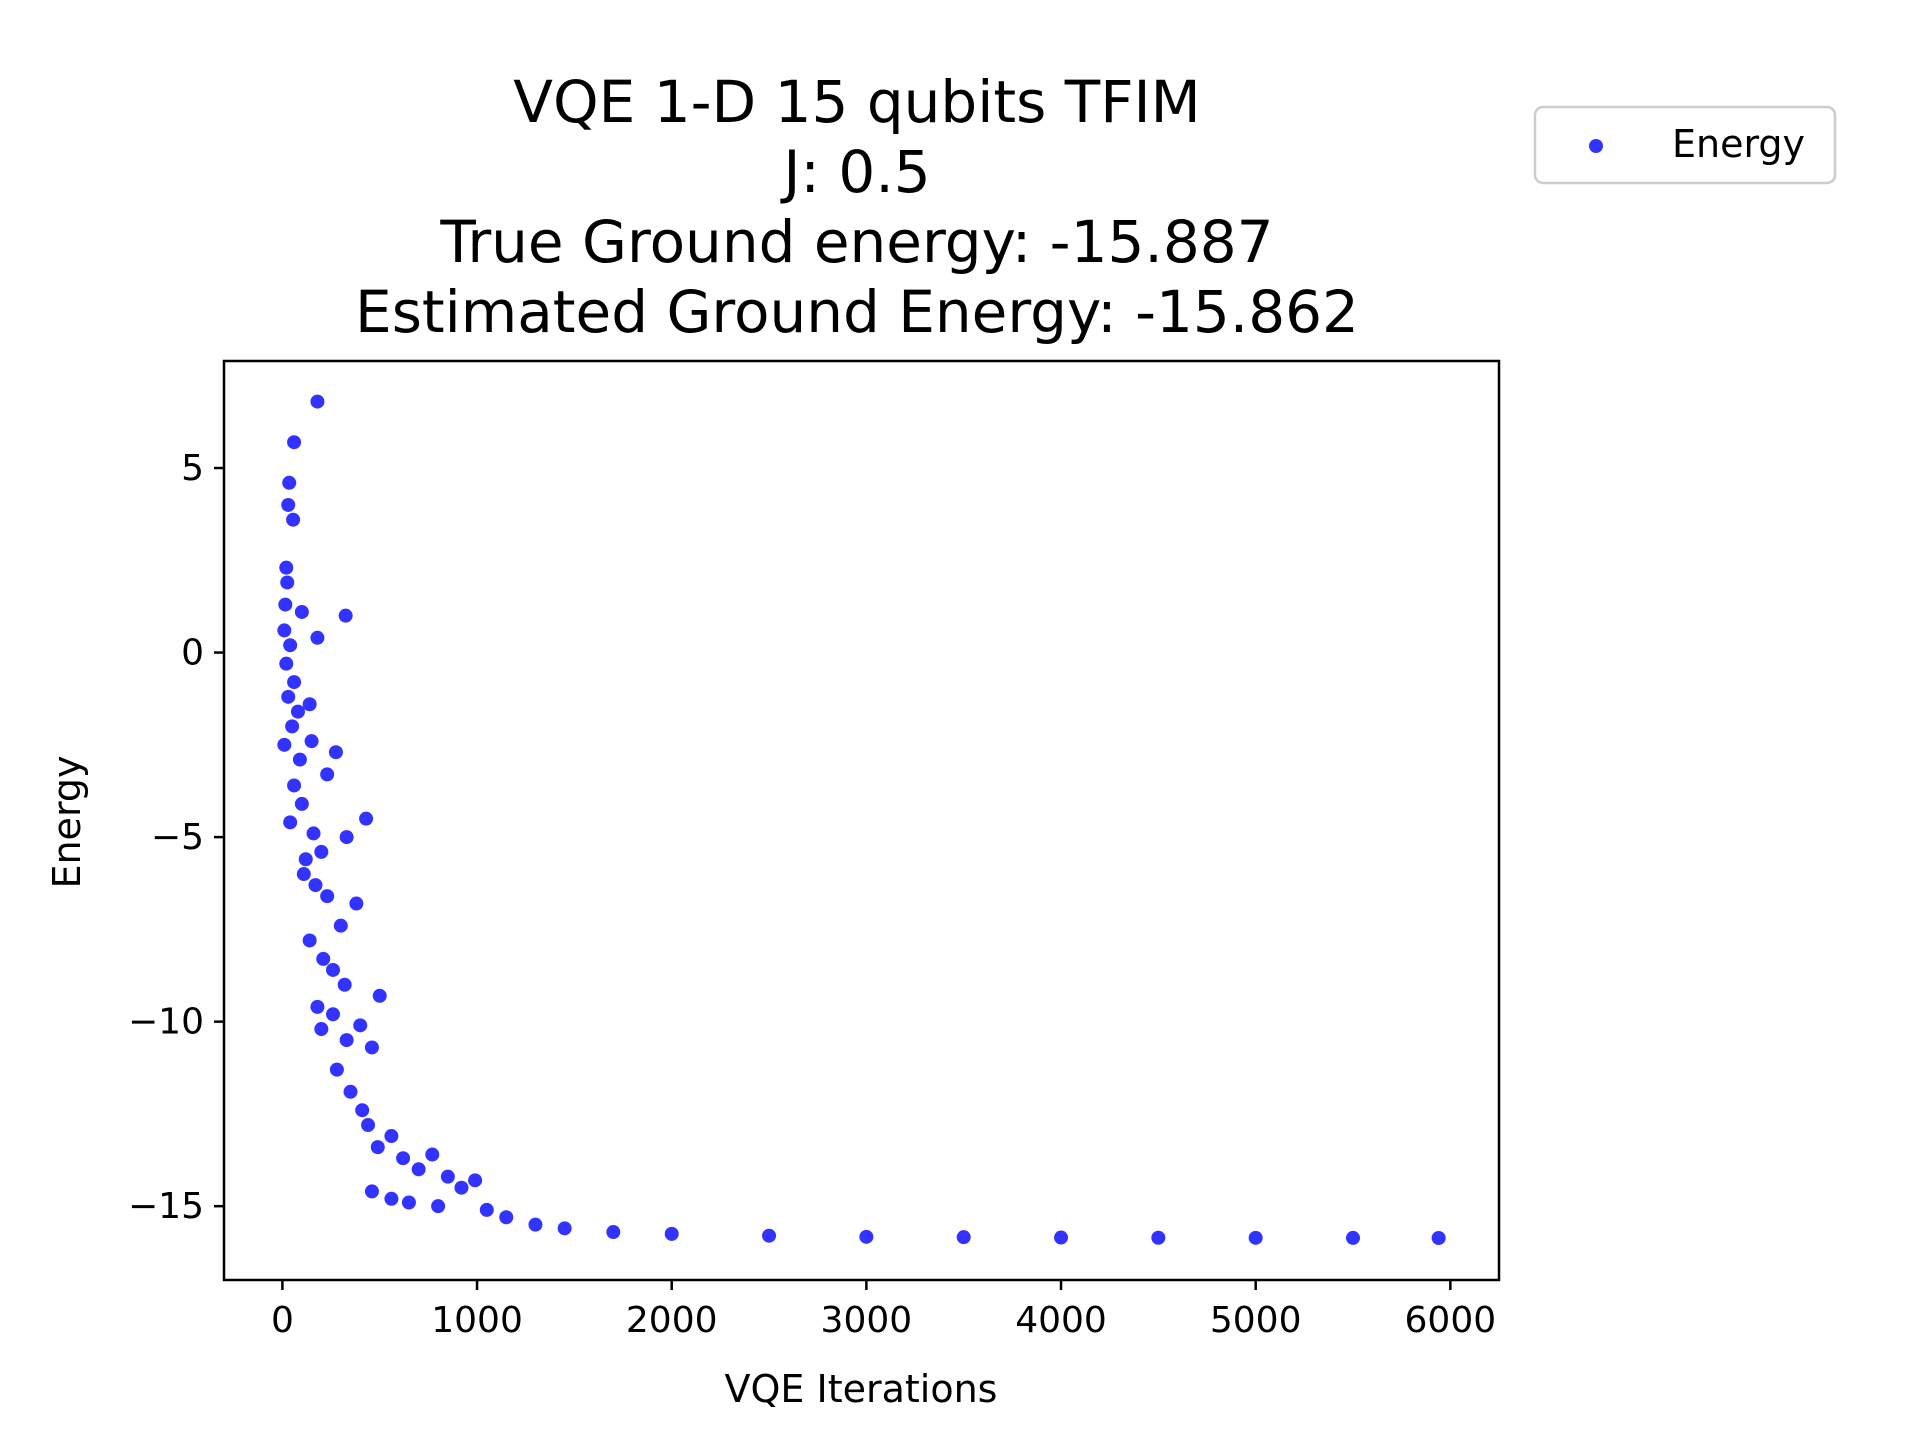 The width and height of the screenshot is (1920, 1440). Describe the element at coordinates (1061, 1320) in the screenshot. I see `x-tick-label: 4000` at that location.